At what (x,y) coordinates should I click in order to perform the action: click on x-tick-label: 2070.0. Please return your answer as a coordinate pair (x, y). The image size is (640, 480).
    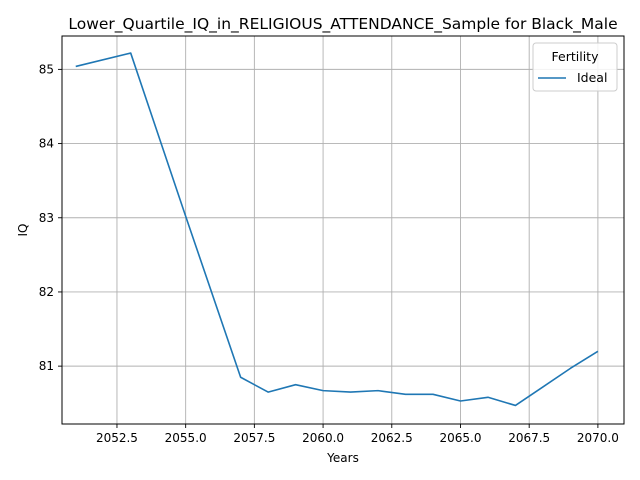
    Looking at the image, I should click on (598, 438).